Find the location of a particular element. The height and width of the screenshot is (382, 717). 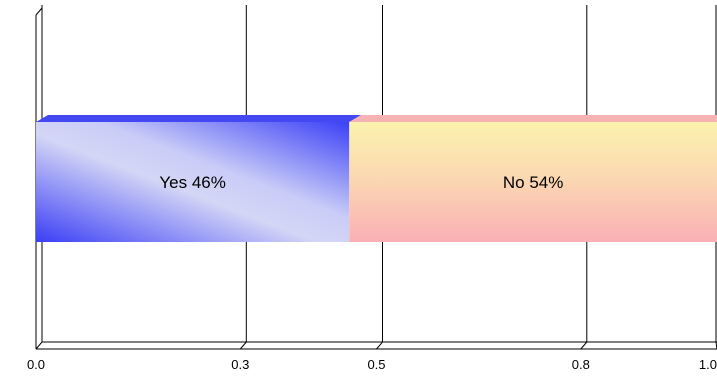

x-tick-label-1: 0.3 is located at coordinates (240, 364).